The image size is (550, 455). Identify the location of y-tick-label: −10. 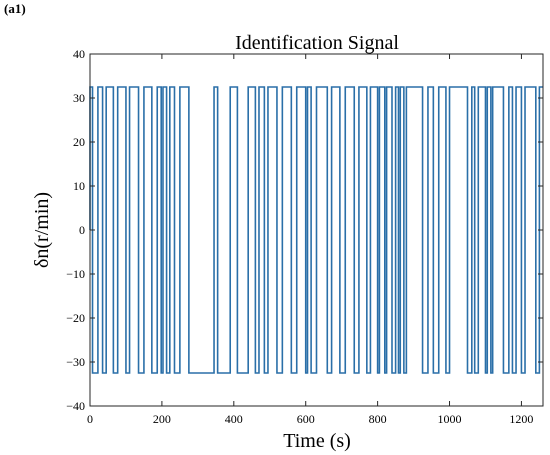
(75, 274).